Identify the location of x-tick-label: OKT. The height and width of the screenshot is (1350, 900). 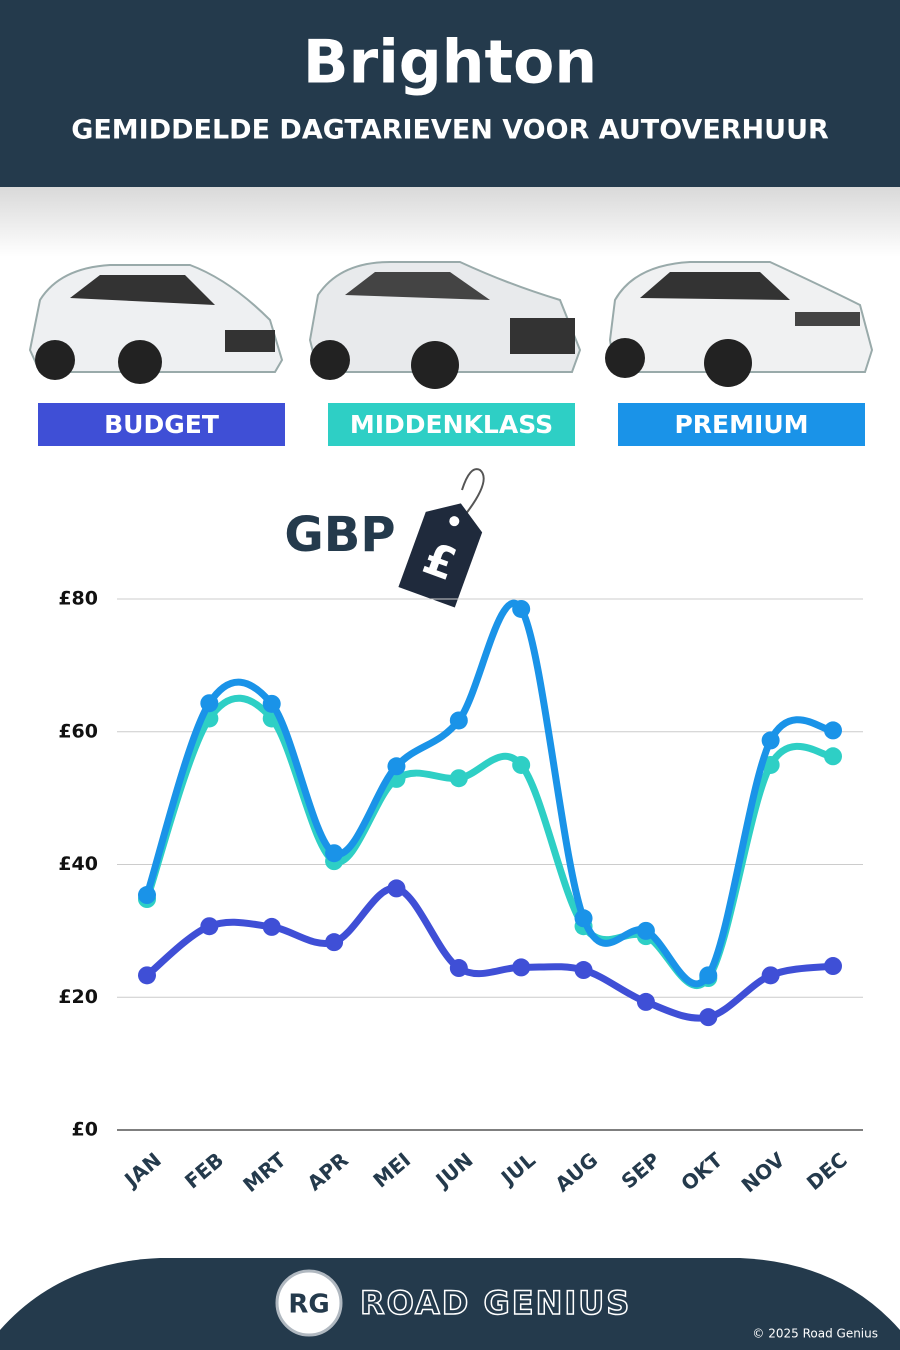
(701, 1171).